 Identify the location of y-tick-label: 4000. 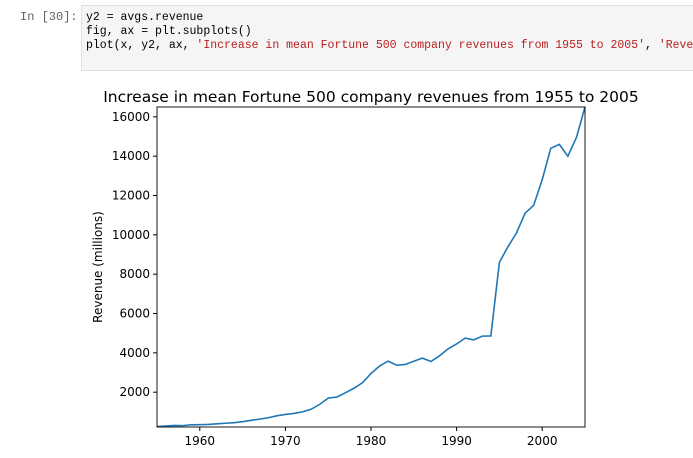
(134, 353).